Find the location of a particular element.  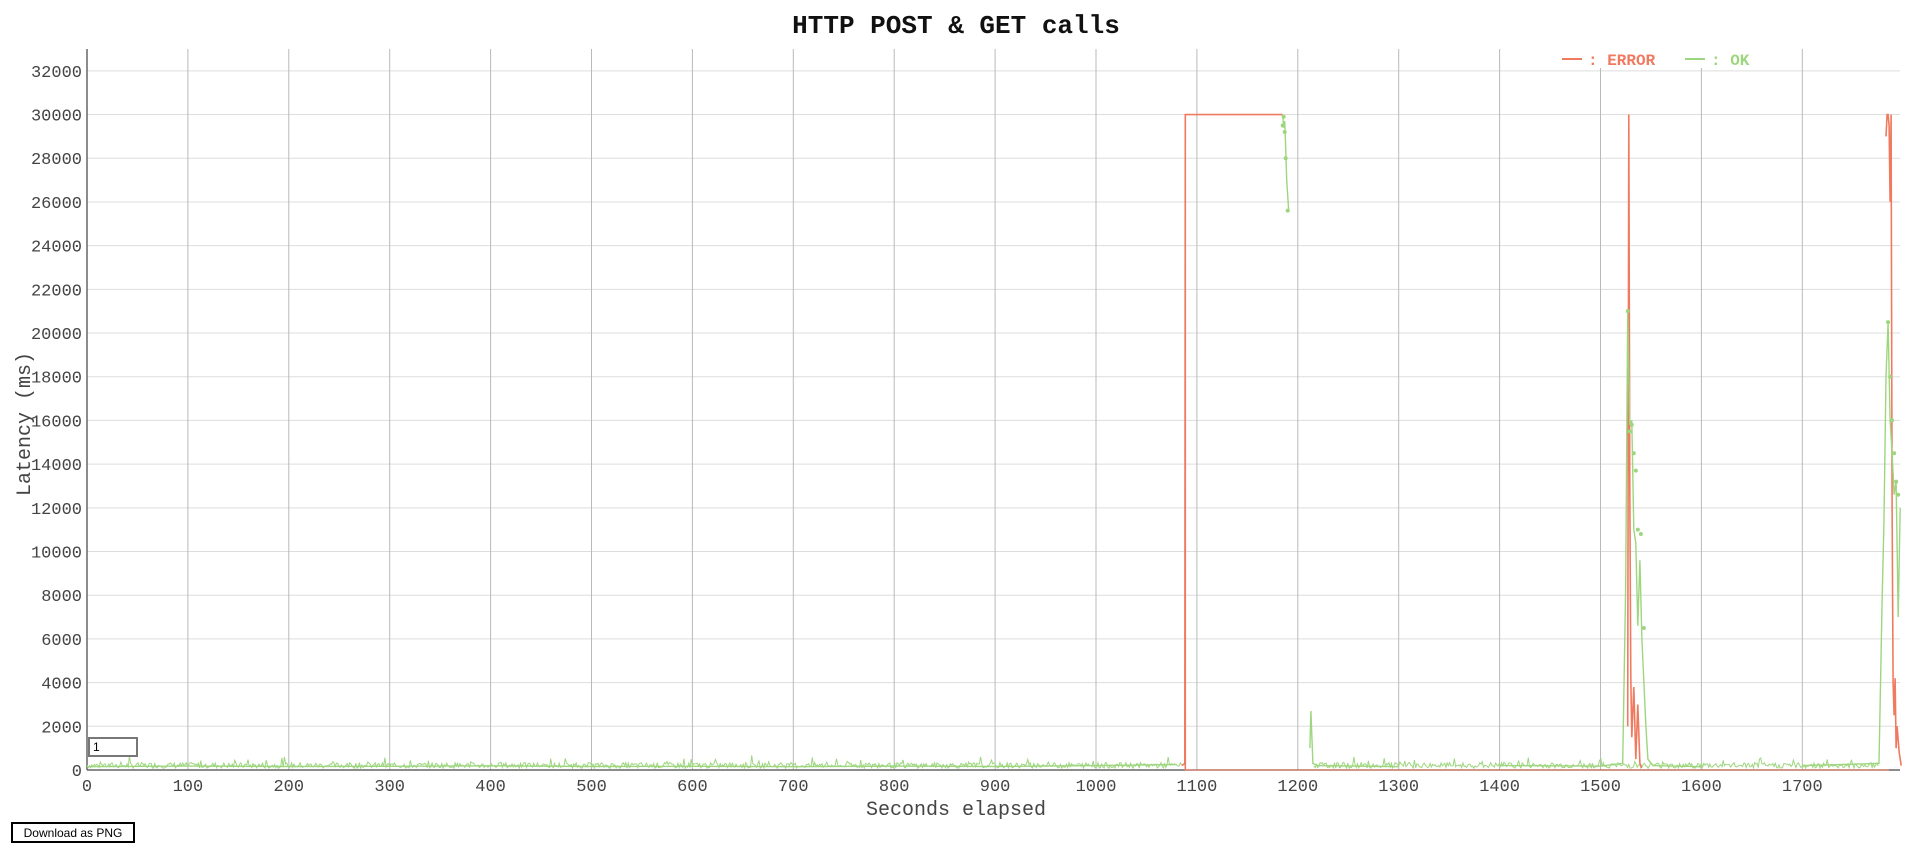

x-tick-label: 1300 is located at coordinates (1398, 787).